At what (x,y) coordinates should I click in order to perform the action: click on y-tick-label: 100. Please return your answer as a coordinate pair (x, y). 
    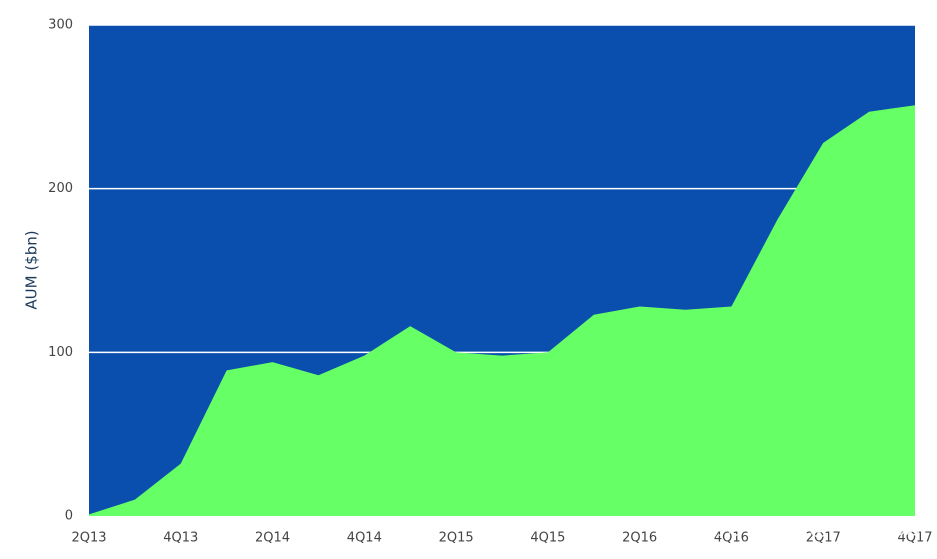
    Looking at the image, I should click on (60, 352).